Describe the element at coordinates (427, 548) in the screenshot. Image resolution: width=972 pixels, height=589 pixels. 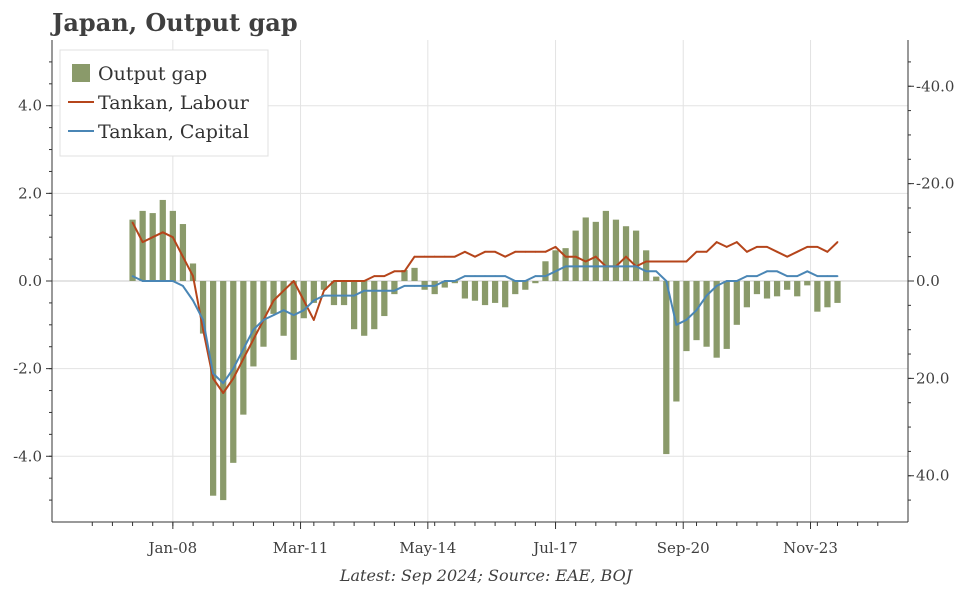
I see `x-tick-label: May-14` at that location.